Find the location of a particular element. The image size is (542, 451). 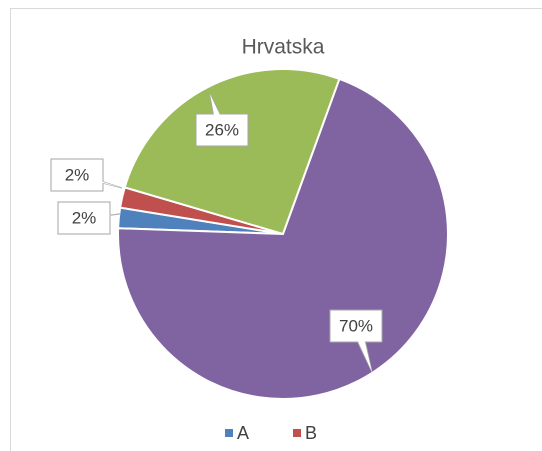

pie-slice is located at coordinates (232, 152).